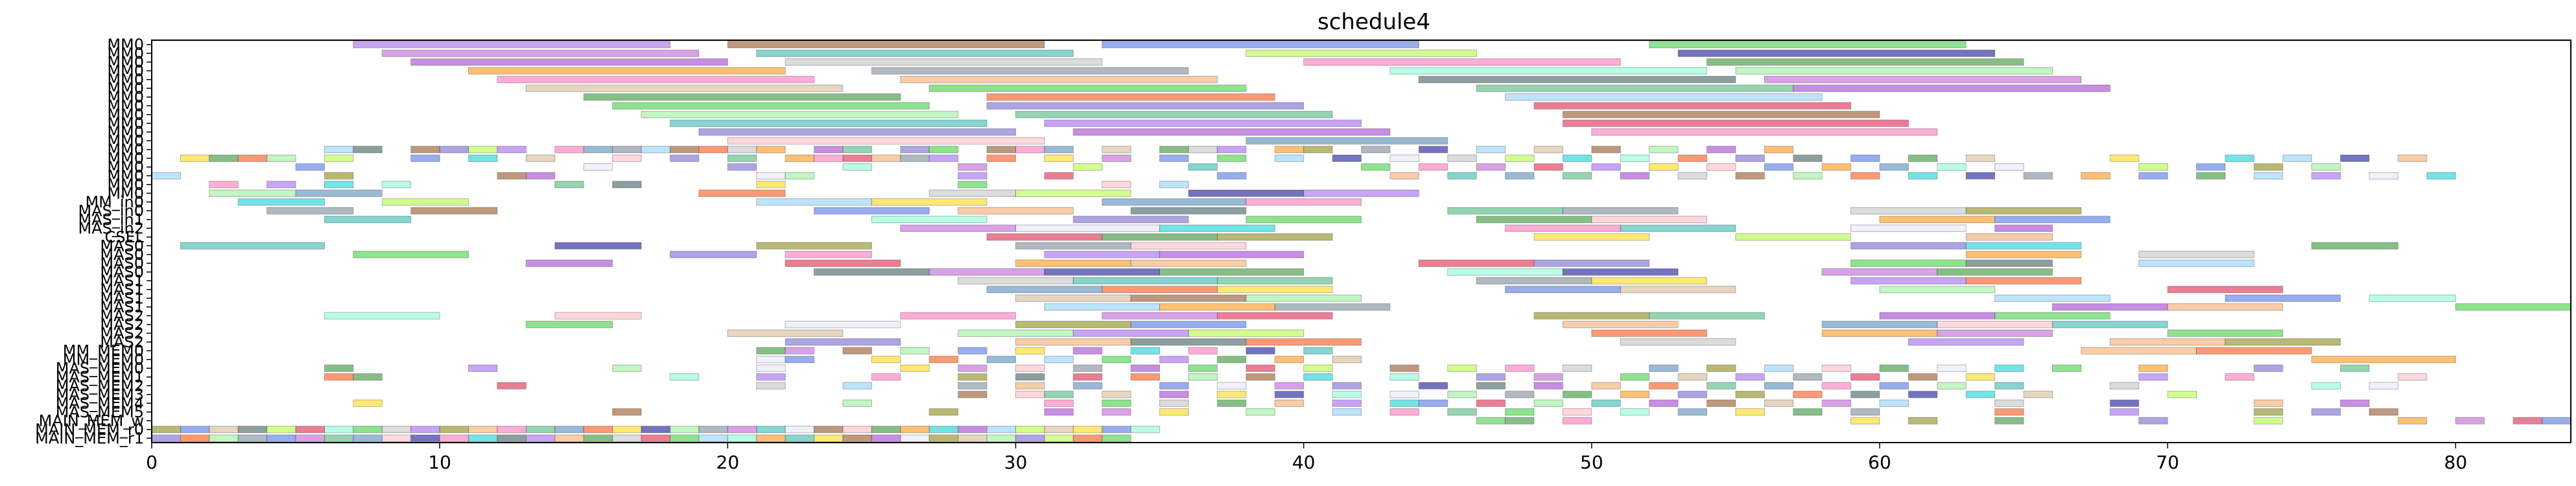 Image resolution: width=2576 pixels, height=486 pixels. I want to click on x-tick-label: 20, so click(728, 462).